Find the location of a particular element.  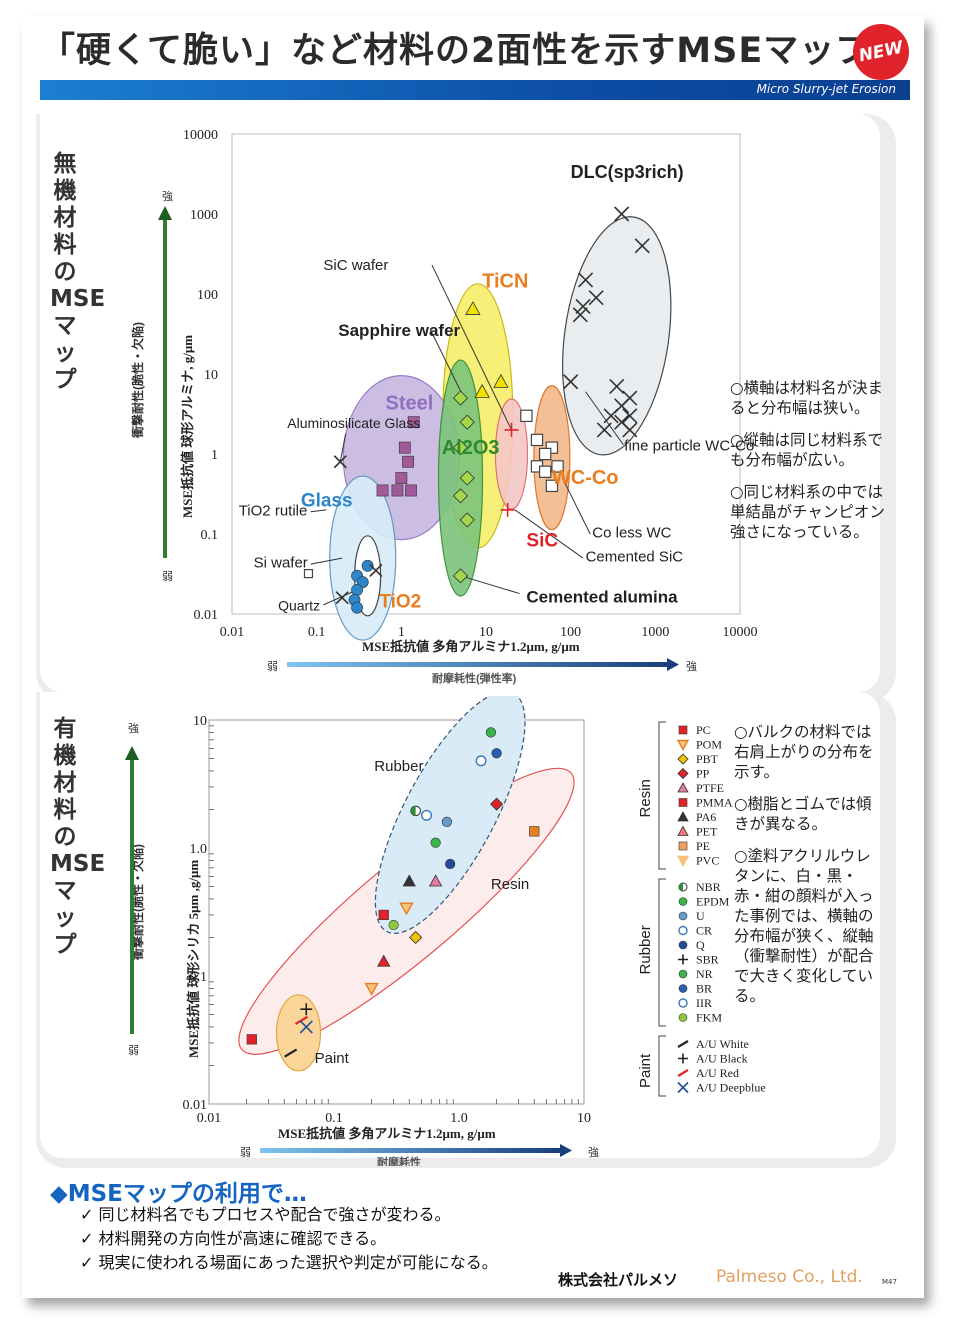

chart1-x-tick: 1 is located at coordinates (401, 632).